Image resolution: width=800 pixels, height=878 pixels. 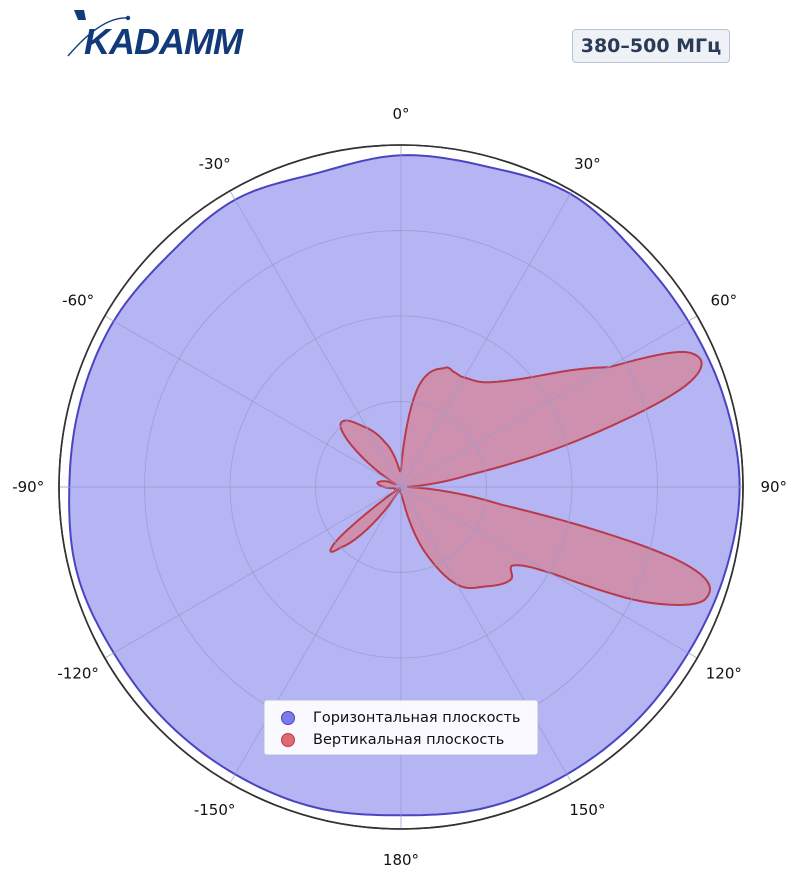 What do you see at coordinates (288, 718) in the screenshot?
I see `legend-marker-horizontal` at bounding box center [288, 718].